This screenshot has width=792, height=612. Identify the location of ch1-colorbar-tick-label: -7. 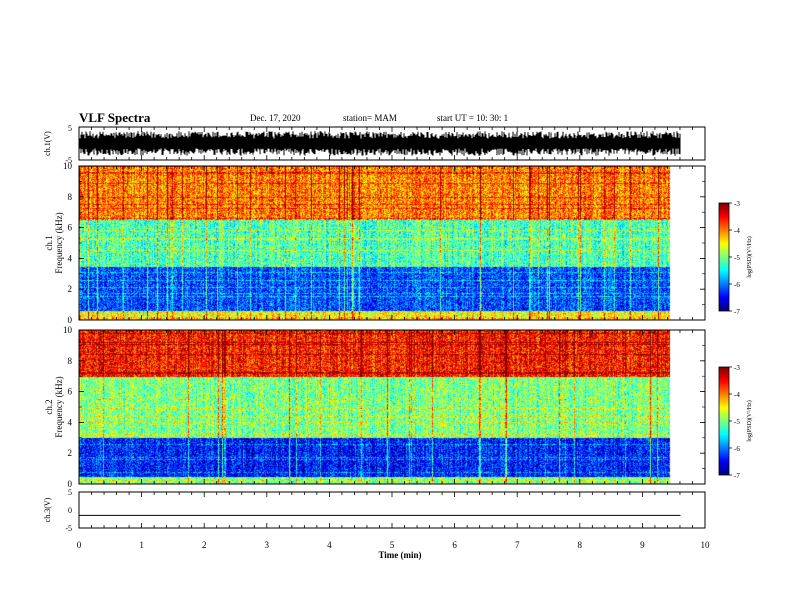
(737, 312).